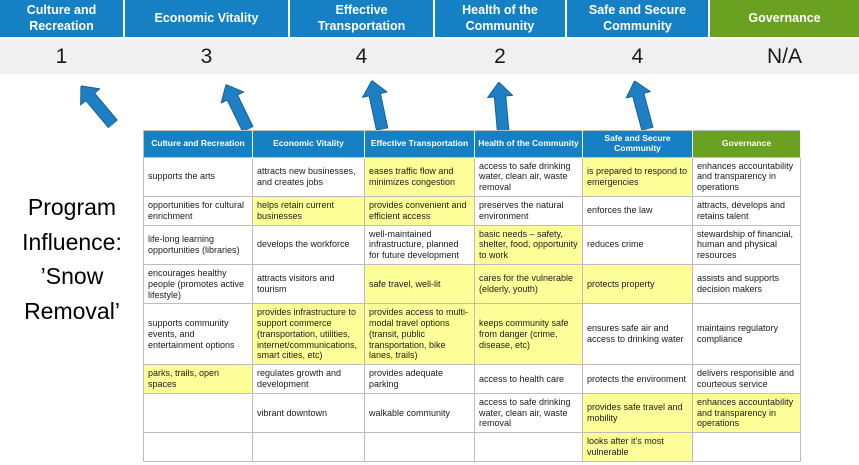 The image size is (859, 465). Describe the element at coordinates (784, 18) in the screenshot. I see `pillar-header-governance: Governance` at that location.